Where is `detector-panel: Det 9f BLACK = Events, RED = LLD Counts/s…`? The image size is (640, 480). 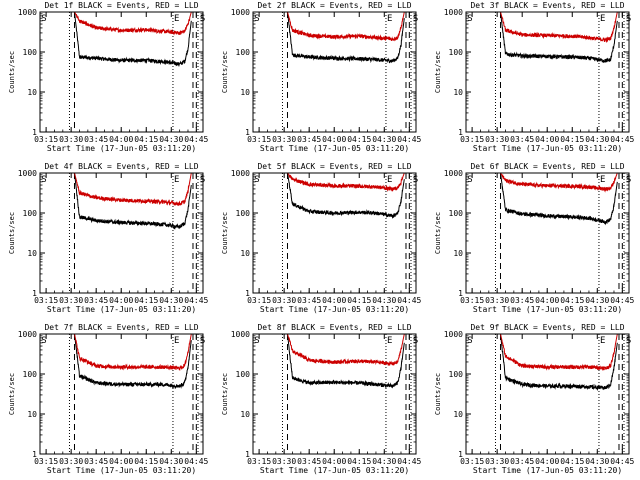
detector-panel: Det 9f BLACK = Events, RED = LLD Counts/s… is located at coordinates (534, 399).